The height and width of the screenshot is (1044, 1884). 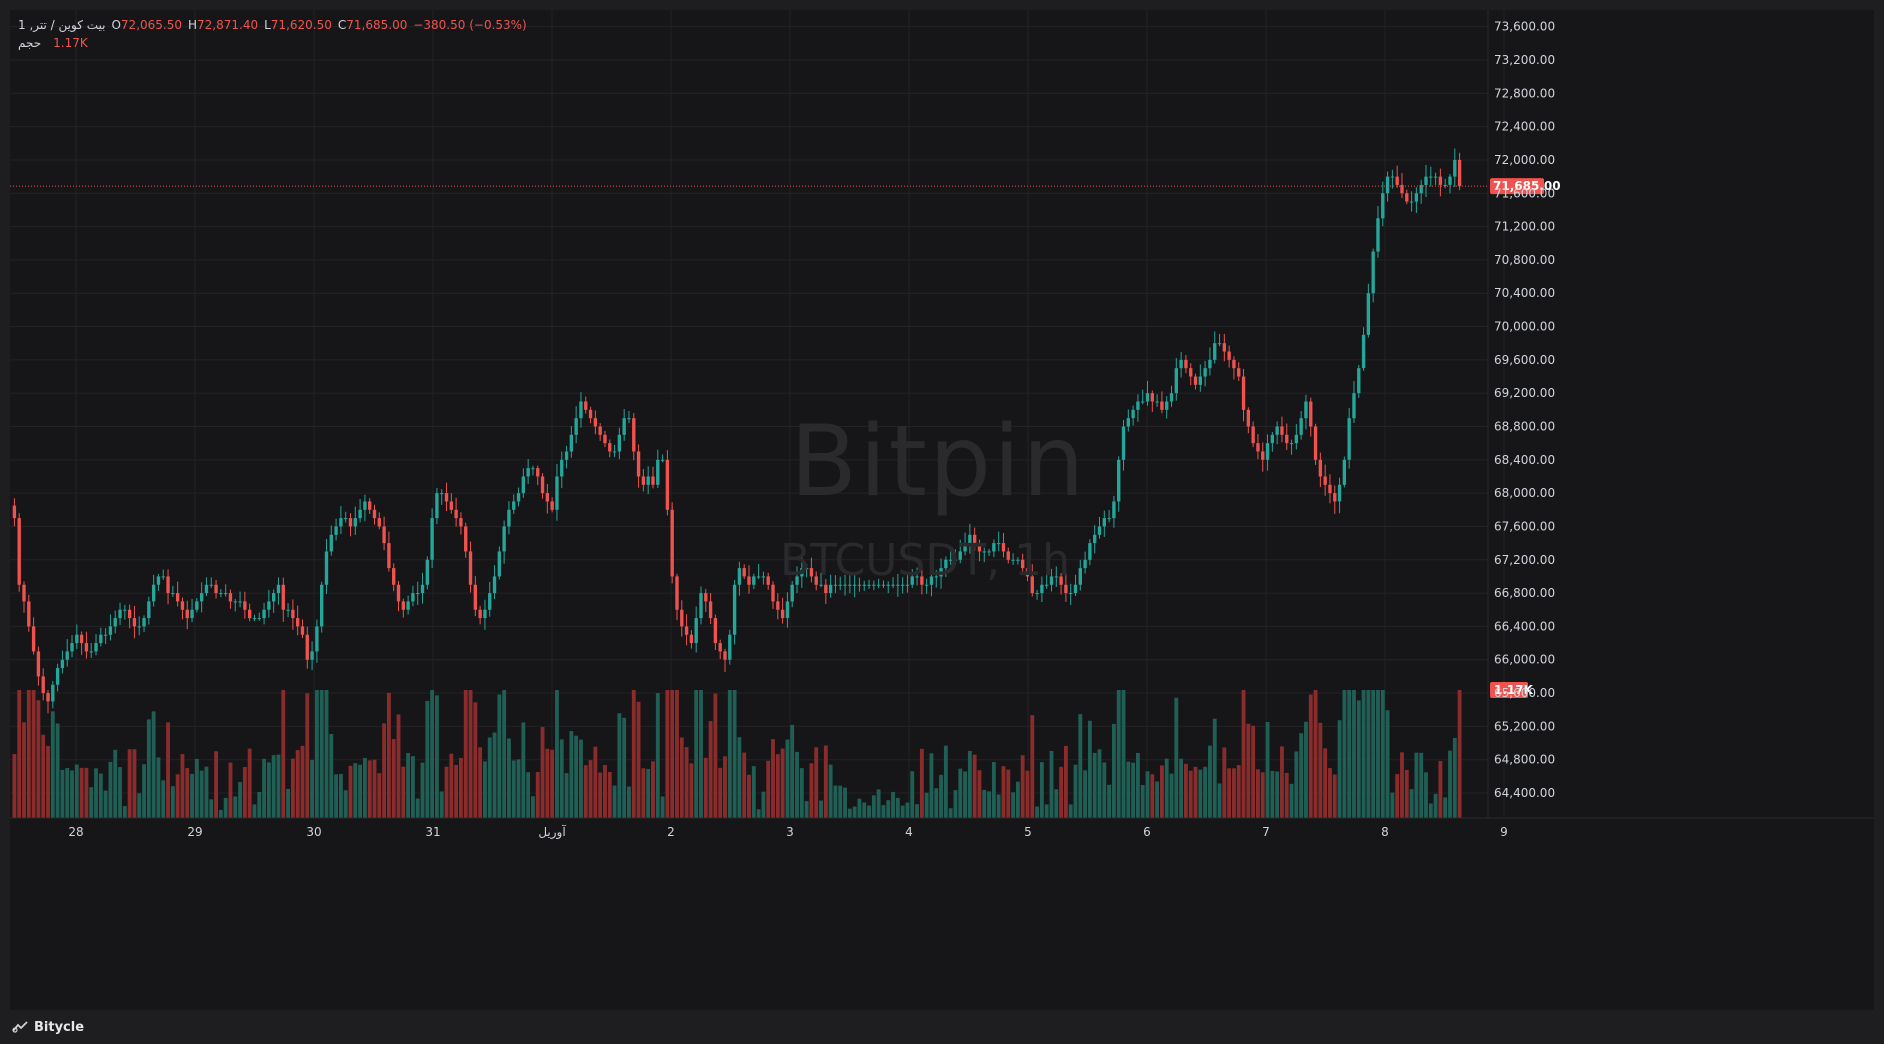 I want to click on price-tick-label: 68,000.00, so click(x=1524, y=493).